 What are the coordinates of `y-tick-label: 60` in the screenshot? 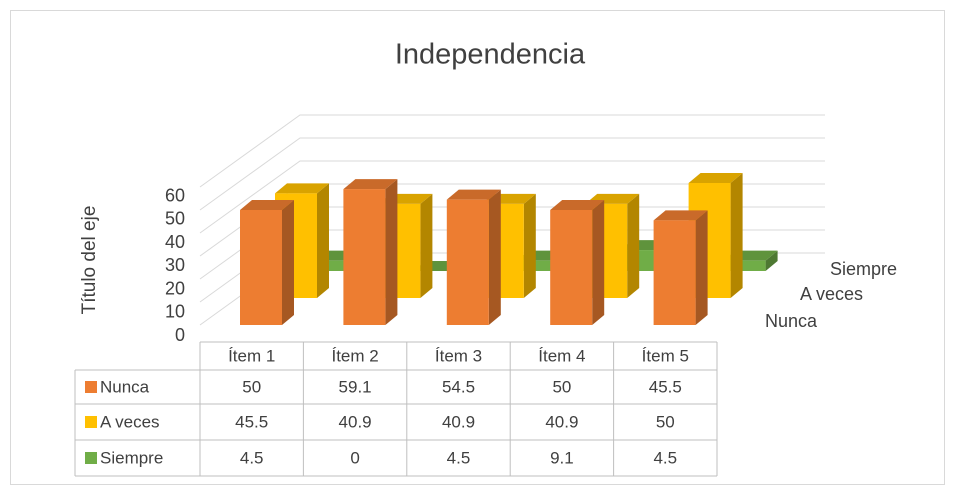 It's located at (175, 195).